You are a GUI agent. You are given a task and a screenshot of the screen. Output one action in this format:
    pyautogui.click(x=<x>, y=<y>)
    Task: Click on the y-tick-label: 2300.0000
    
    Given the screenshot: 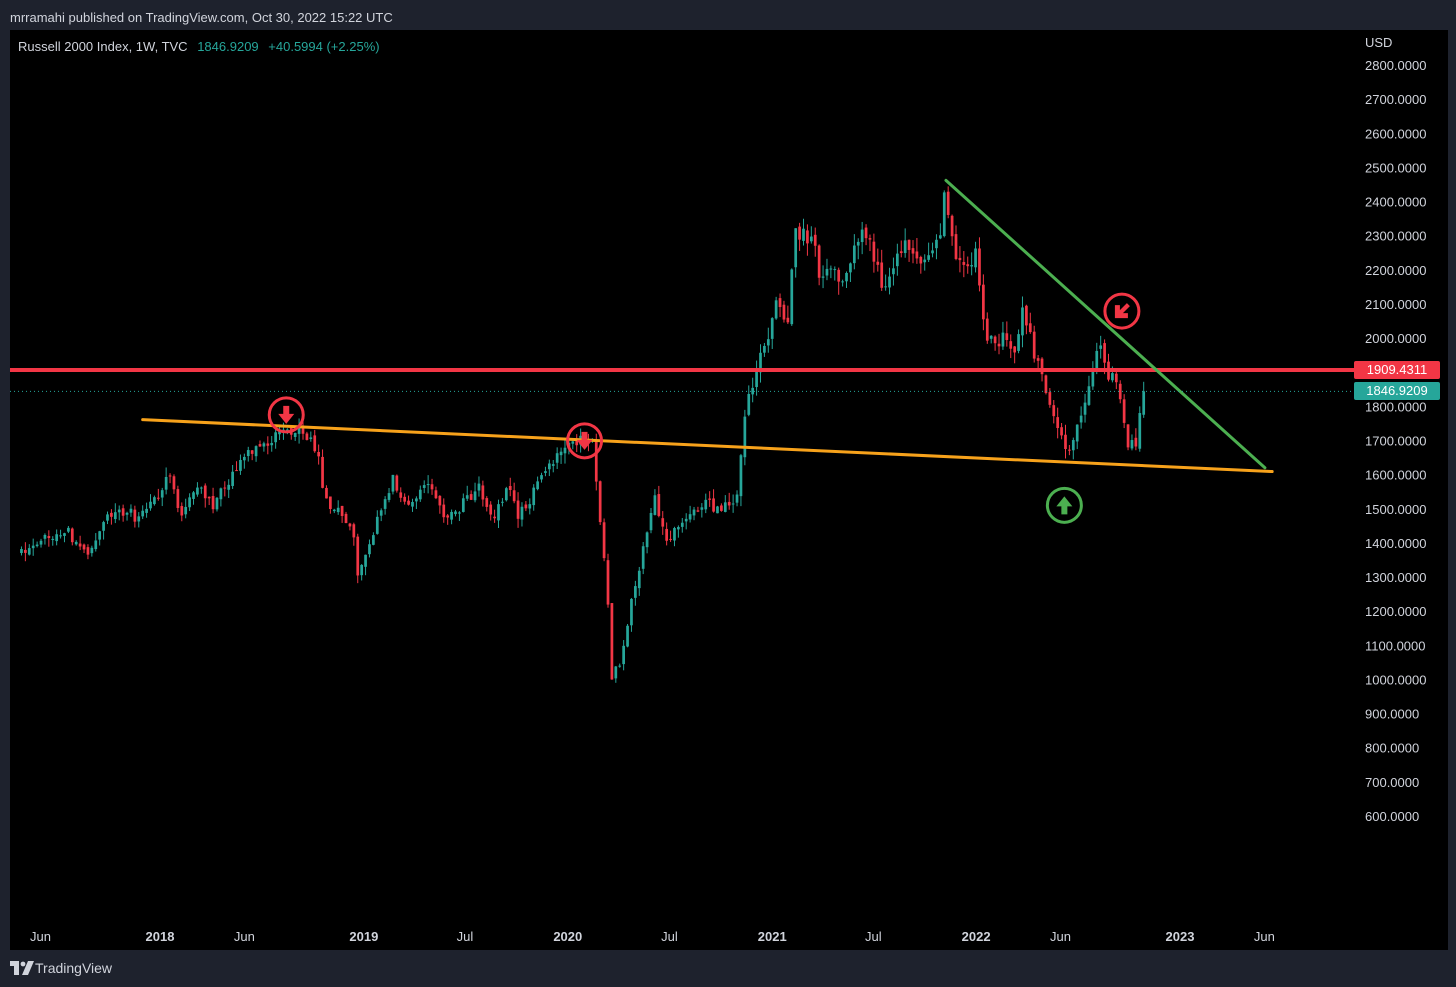 What is the action you would take?
    pyautogui.click(x=1395, y=236)
    